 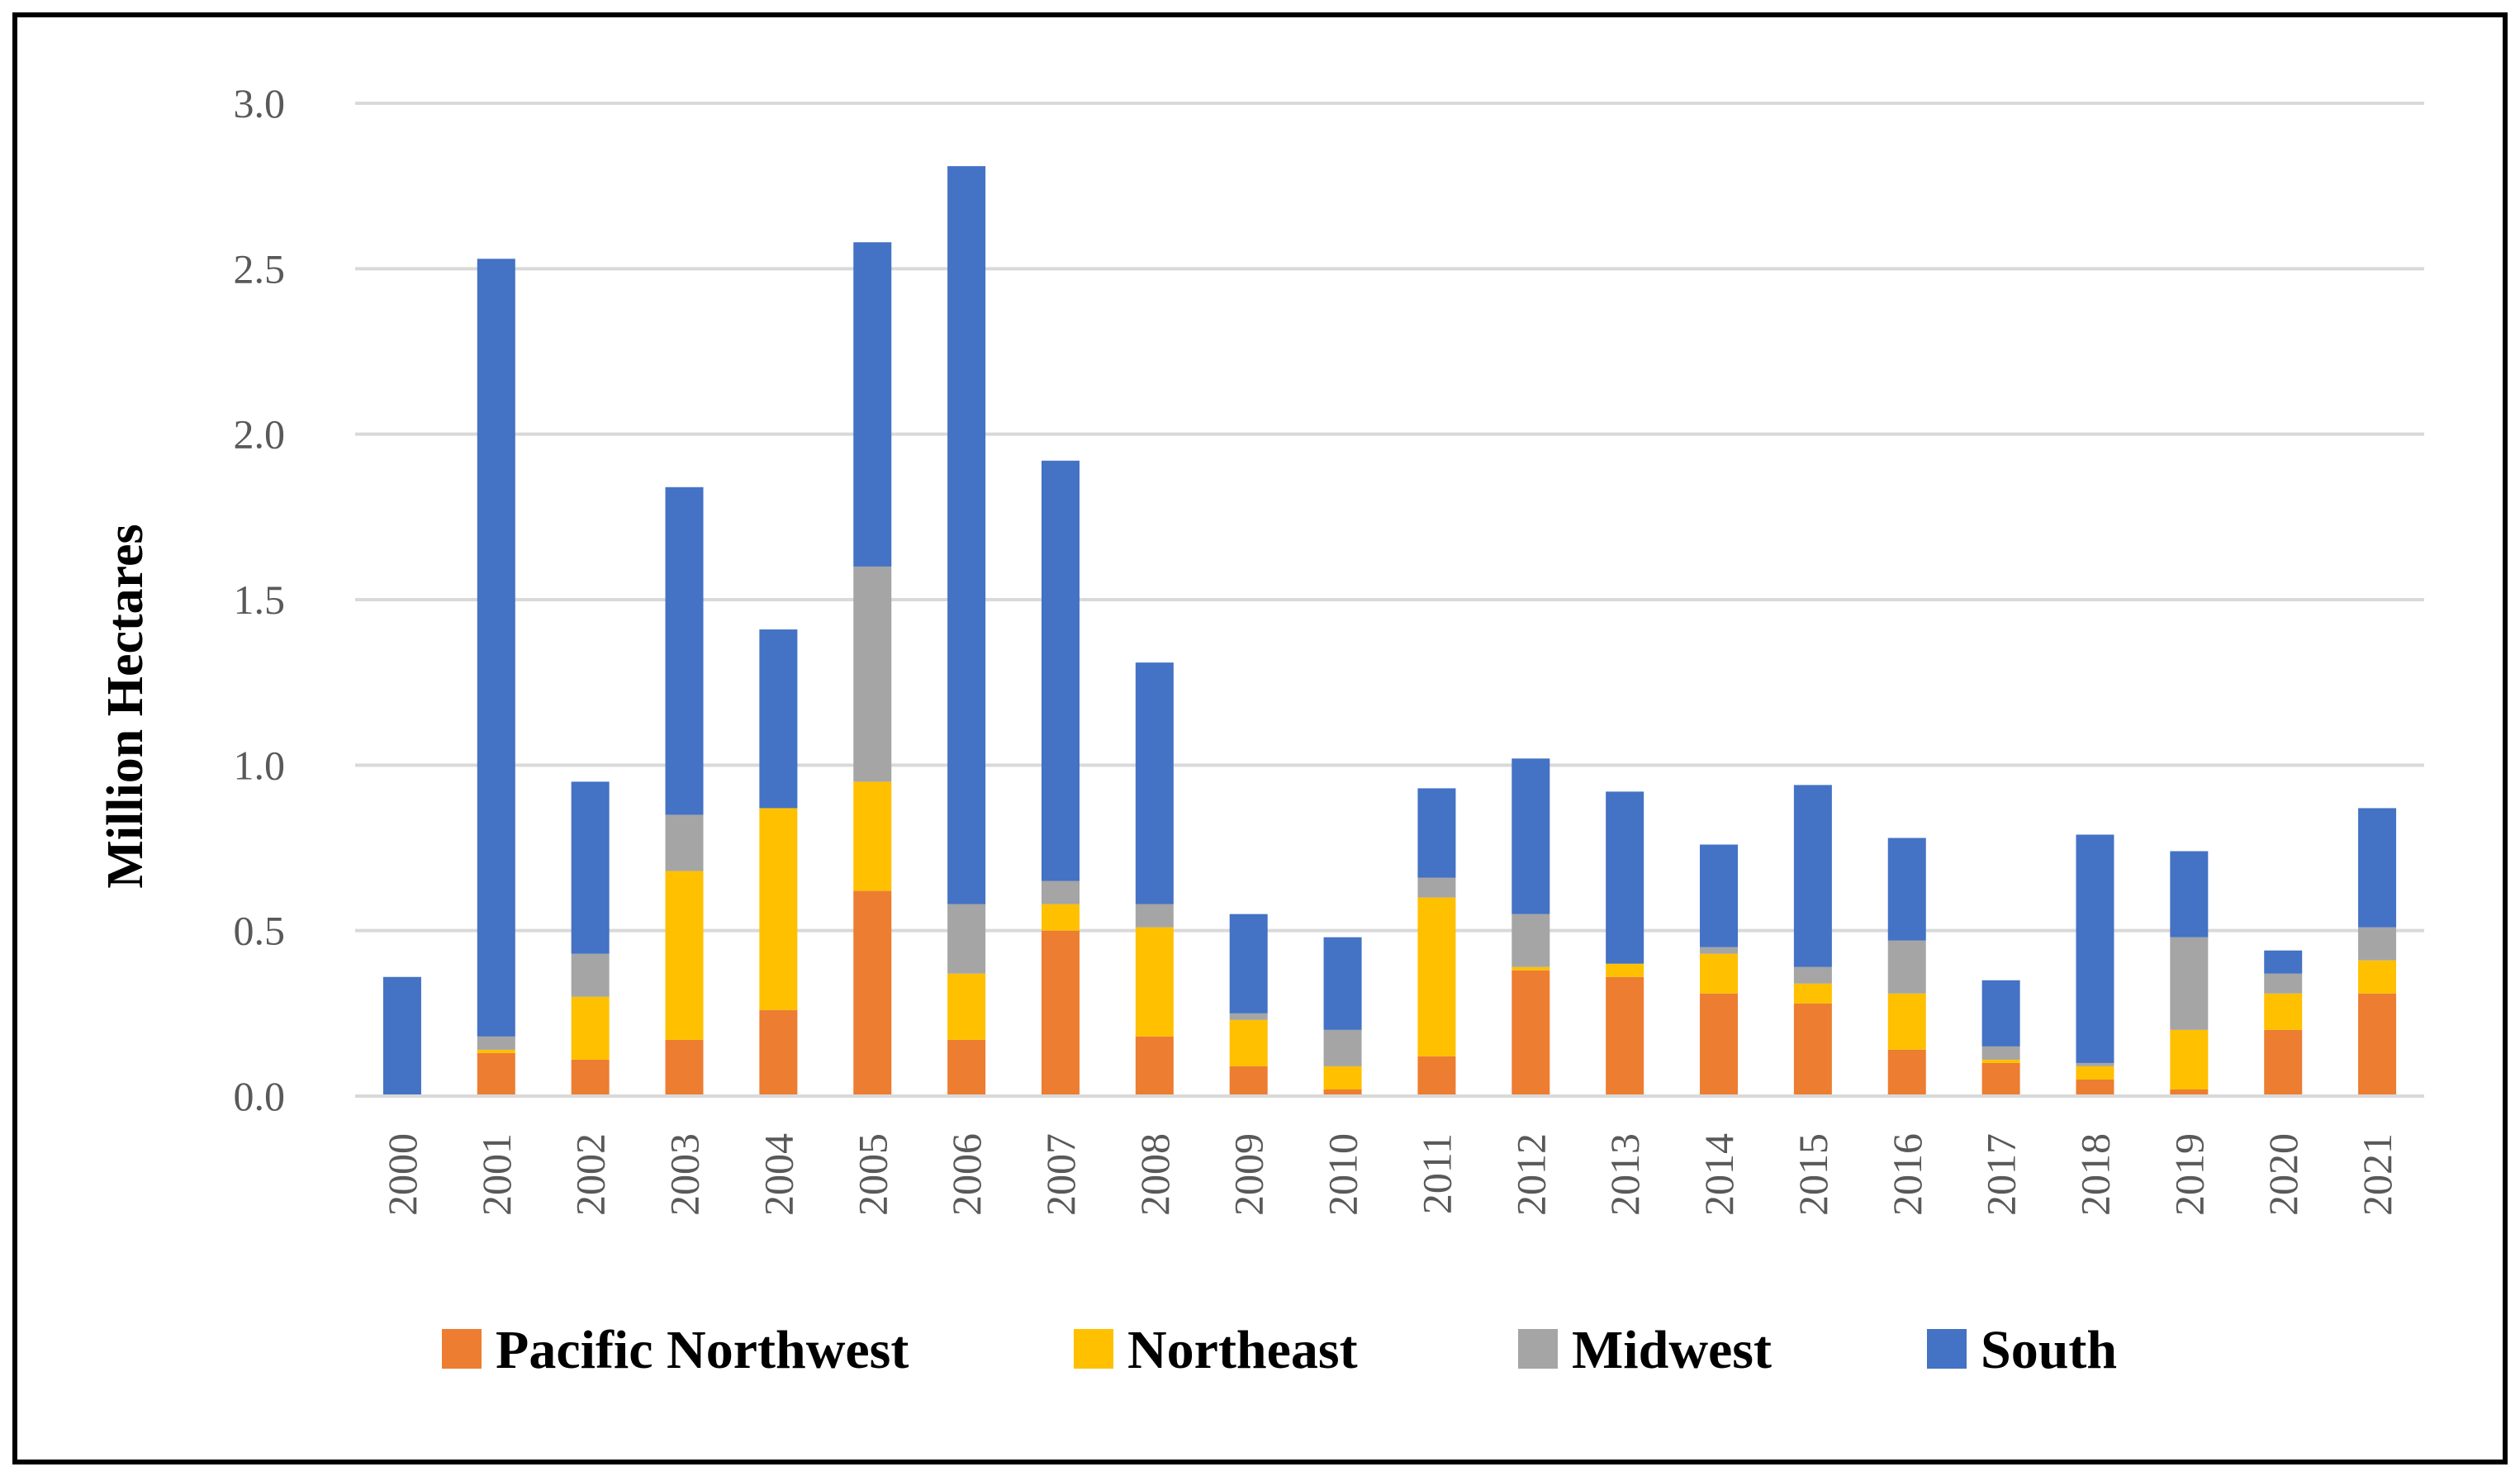 What do you see at coordinates (1342, 1047) in the screenshot?
I see `bar-midwest-2010` at bounding box center [1342, 1047].